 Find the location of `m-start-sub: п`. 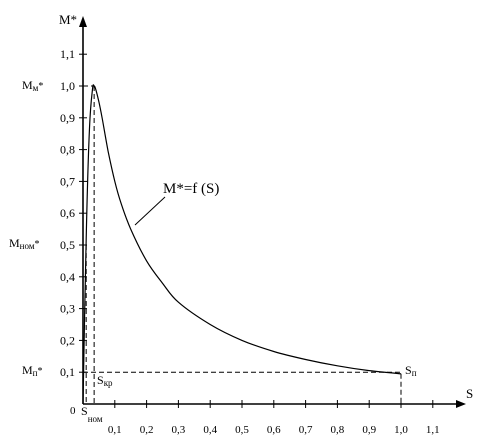

m-start-sub: п is located at coordinates (35, 373).